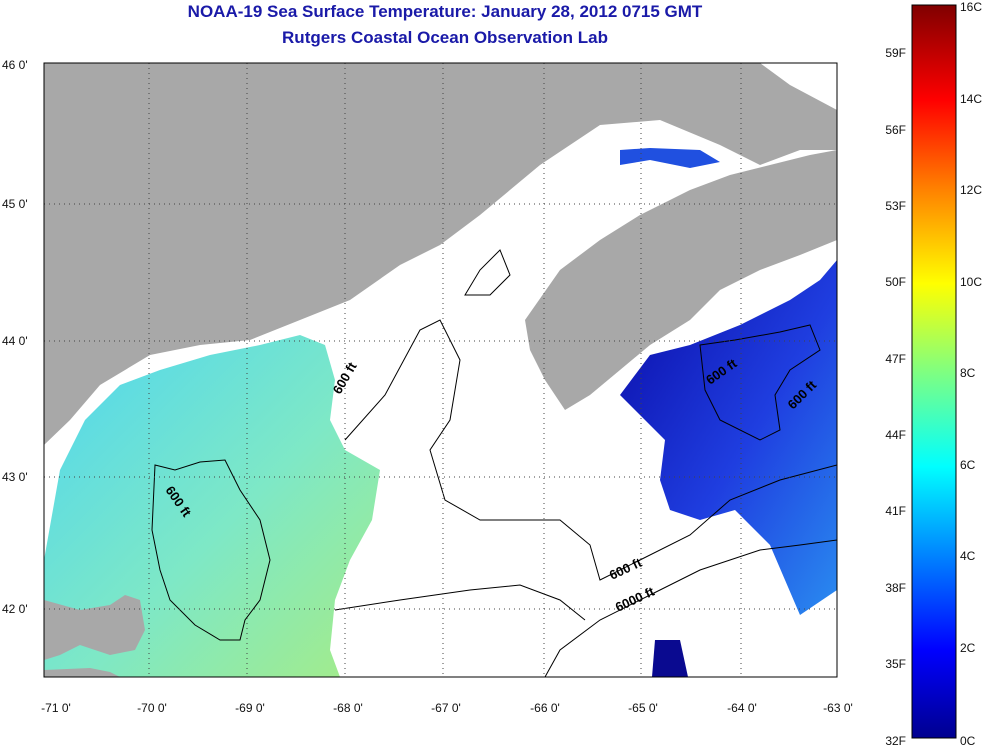 The image size is (984, 754). I want to click on colorbar-celsius-labels: 16C 14C 12C 10C 8C 6C 4C 2C 0C, so click(971, 374).